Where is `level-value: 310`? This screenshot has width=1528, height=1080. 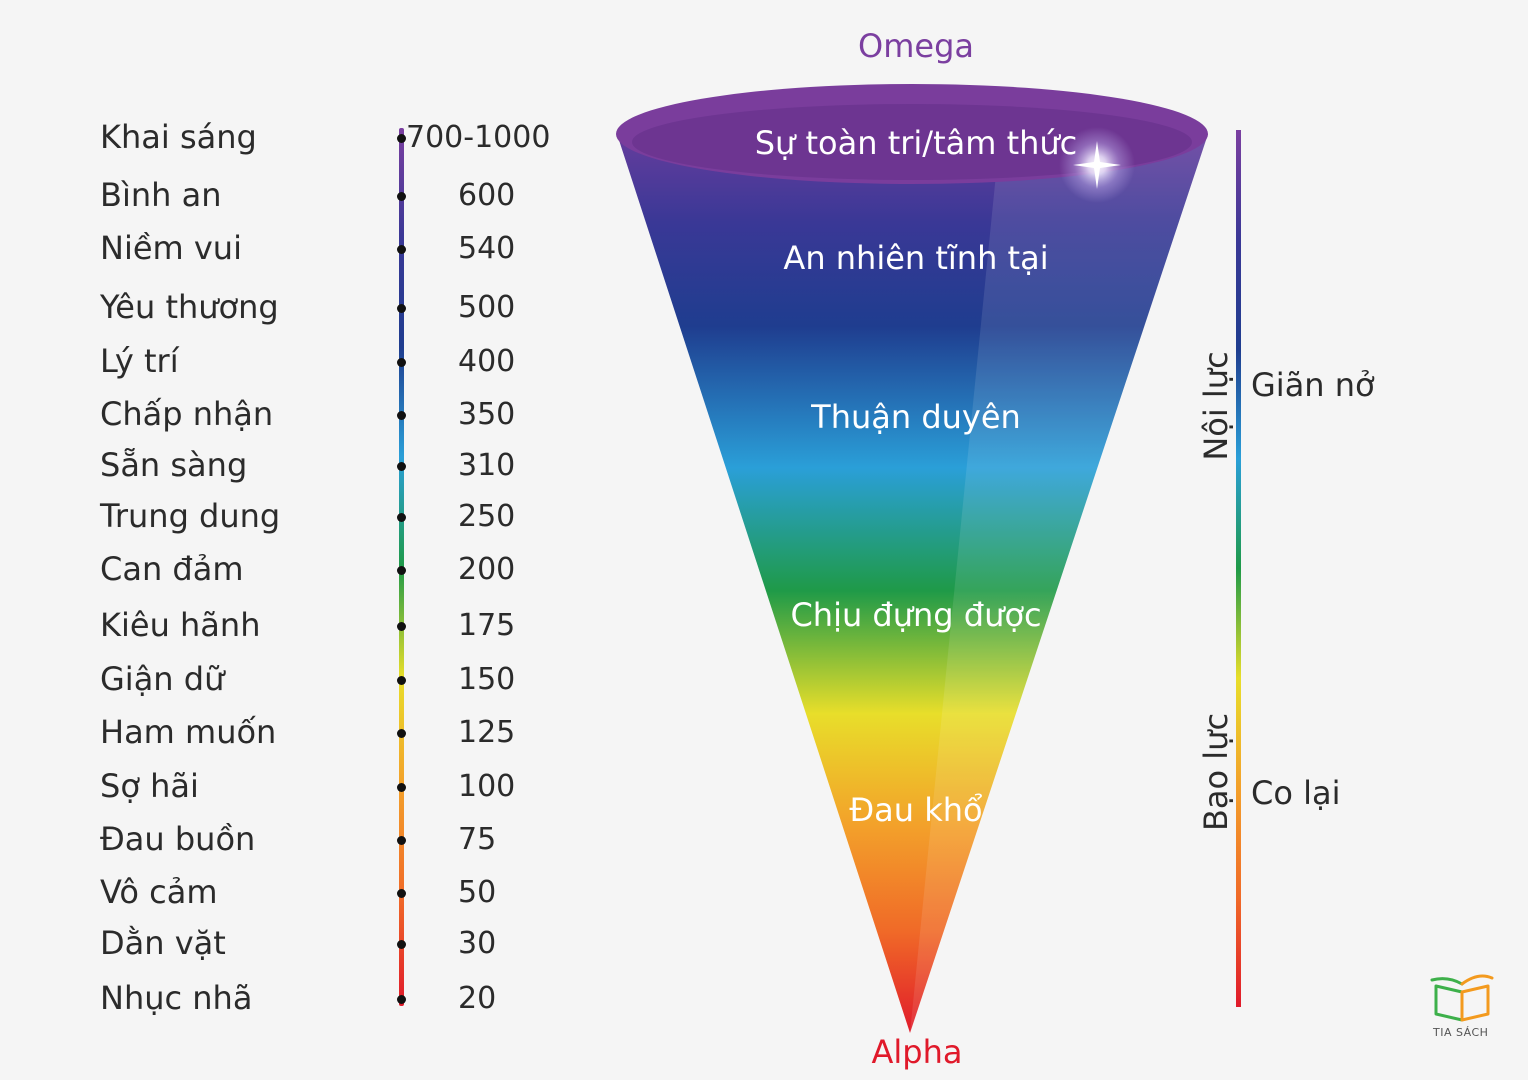 level-value: 310 is located at coordinates (487, 465).